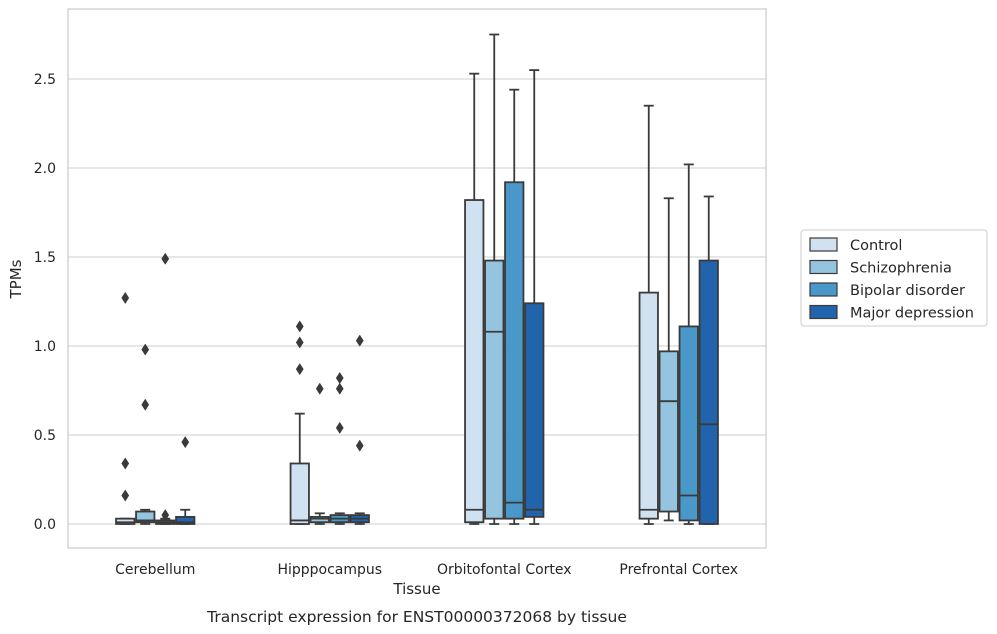  What do you see at coordinates (45, 436) in the screenshot?
I see `y-tick-label: 0.5` at bounding box center [45, 436].